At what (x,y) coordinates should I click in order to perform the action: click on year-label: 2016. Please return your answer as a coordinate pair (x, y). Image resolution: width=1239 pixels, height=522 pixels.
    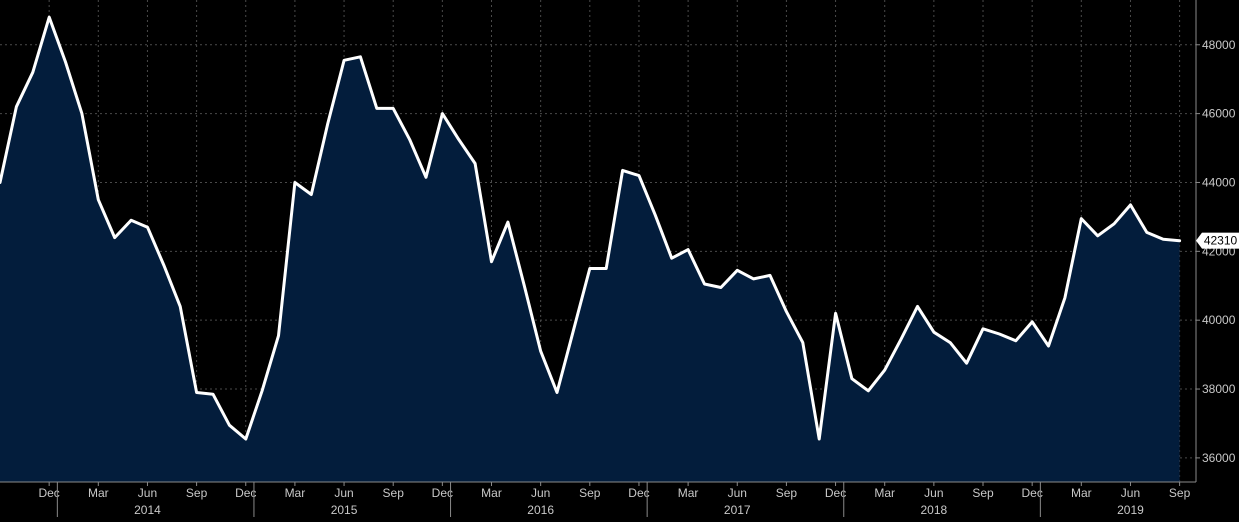
    Looking at the image, I should click on (540, 510).